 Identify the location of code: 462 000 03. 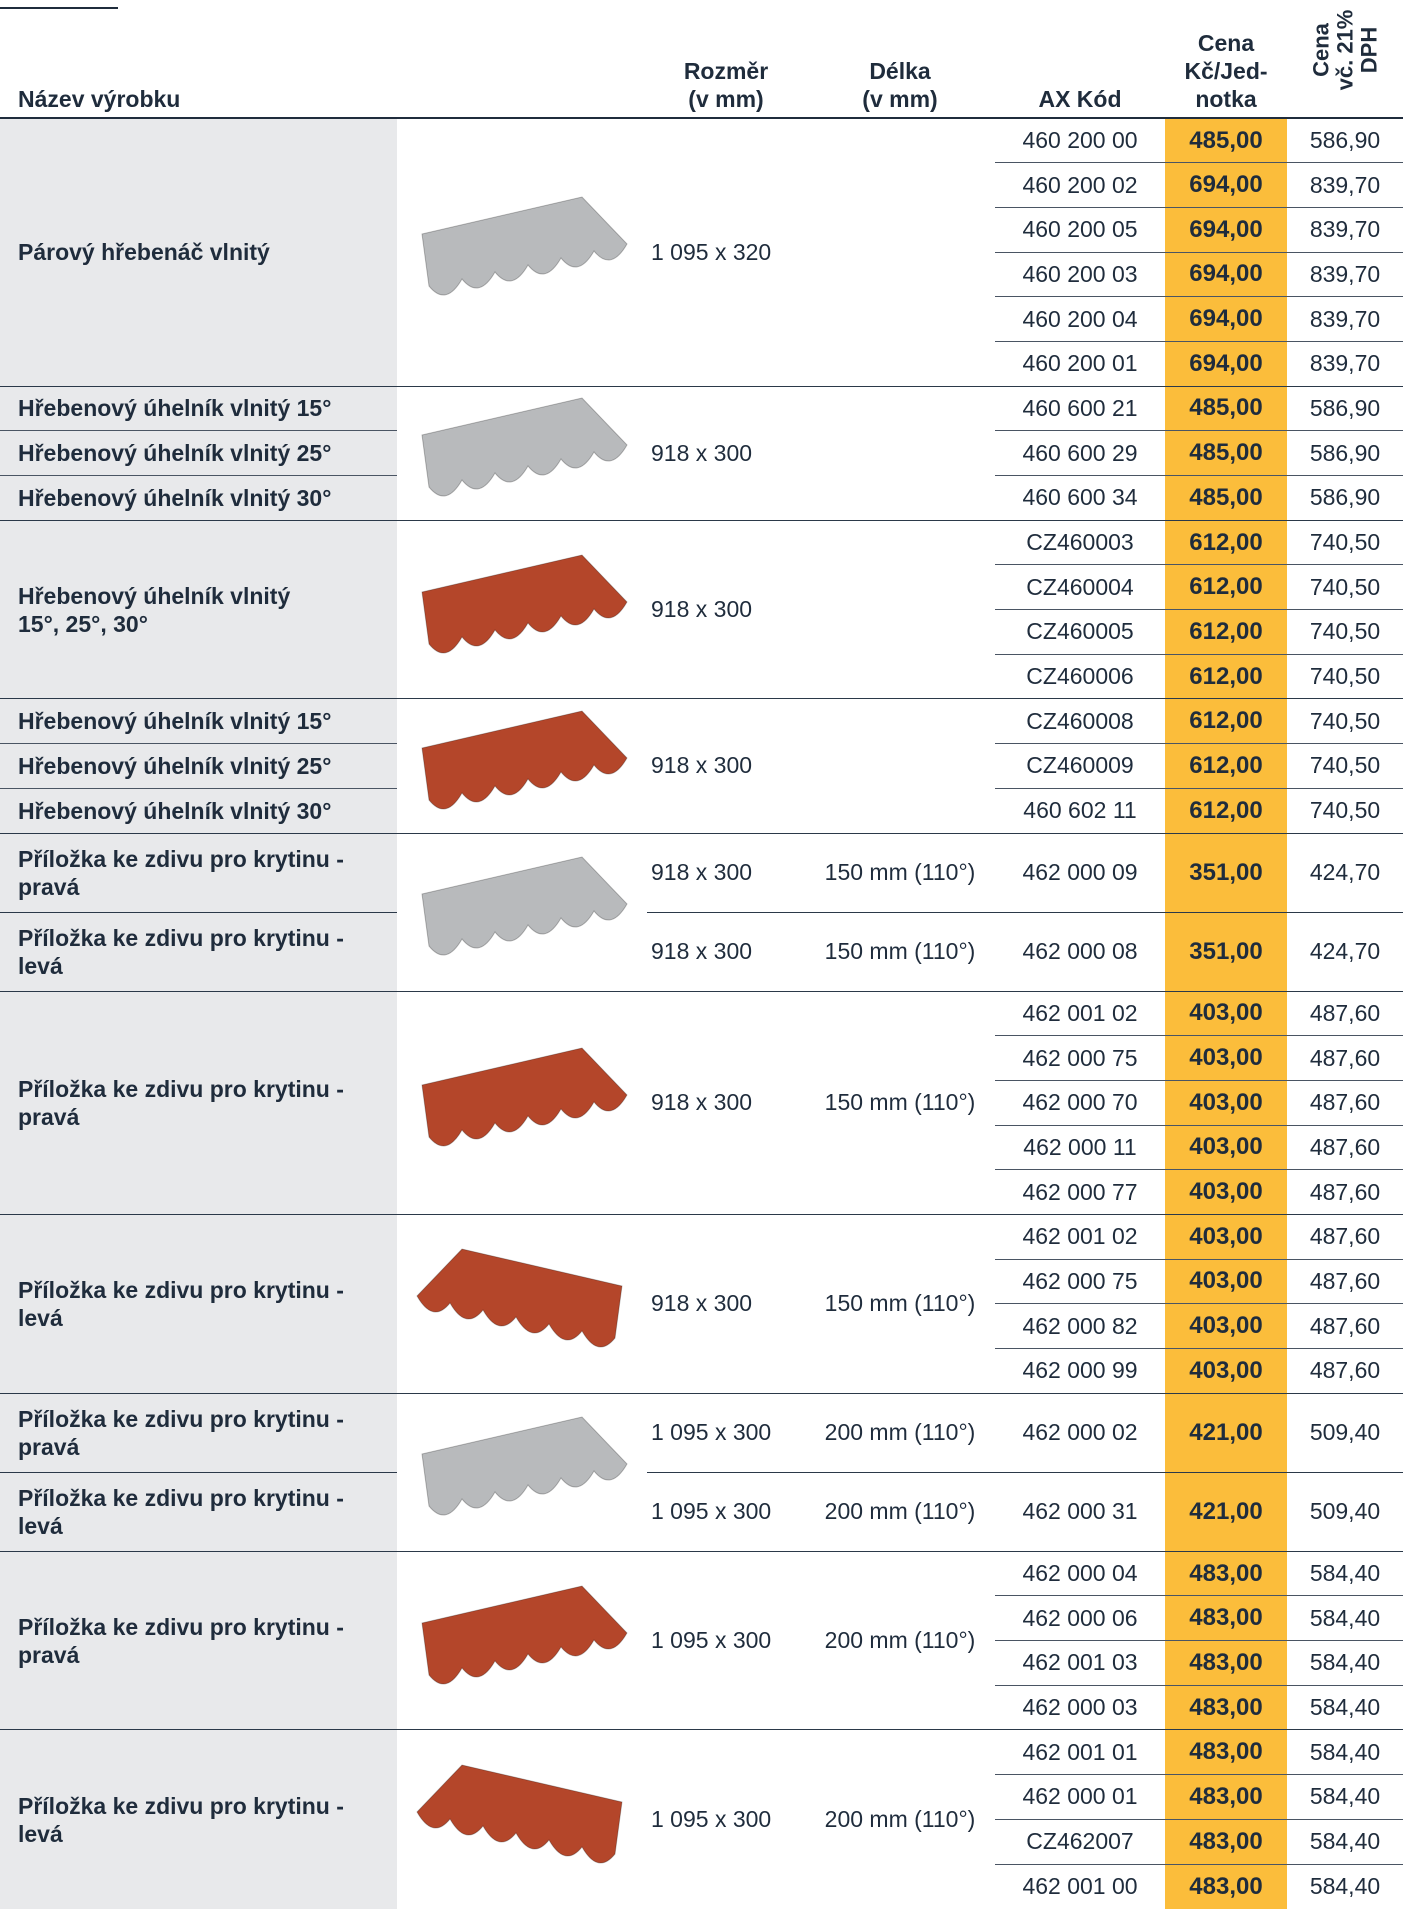
(1080, 1707).